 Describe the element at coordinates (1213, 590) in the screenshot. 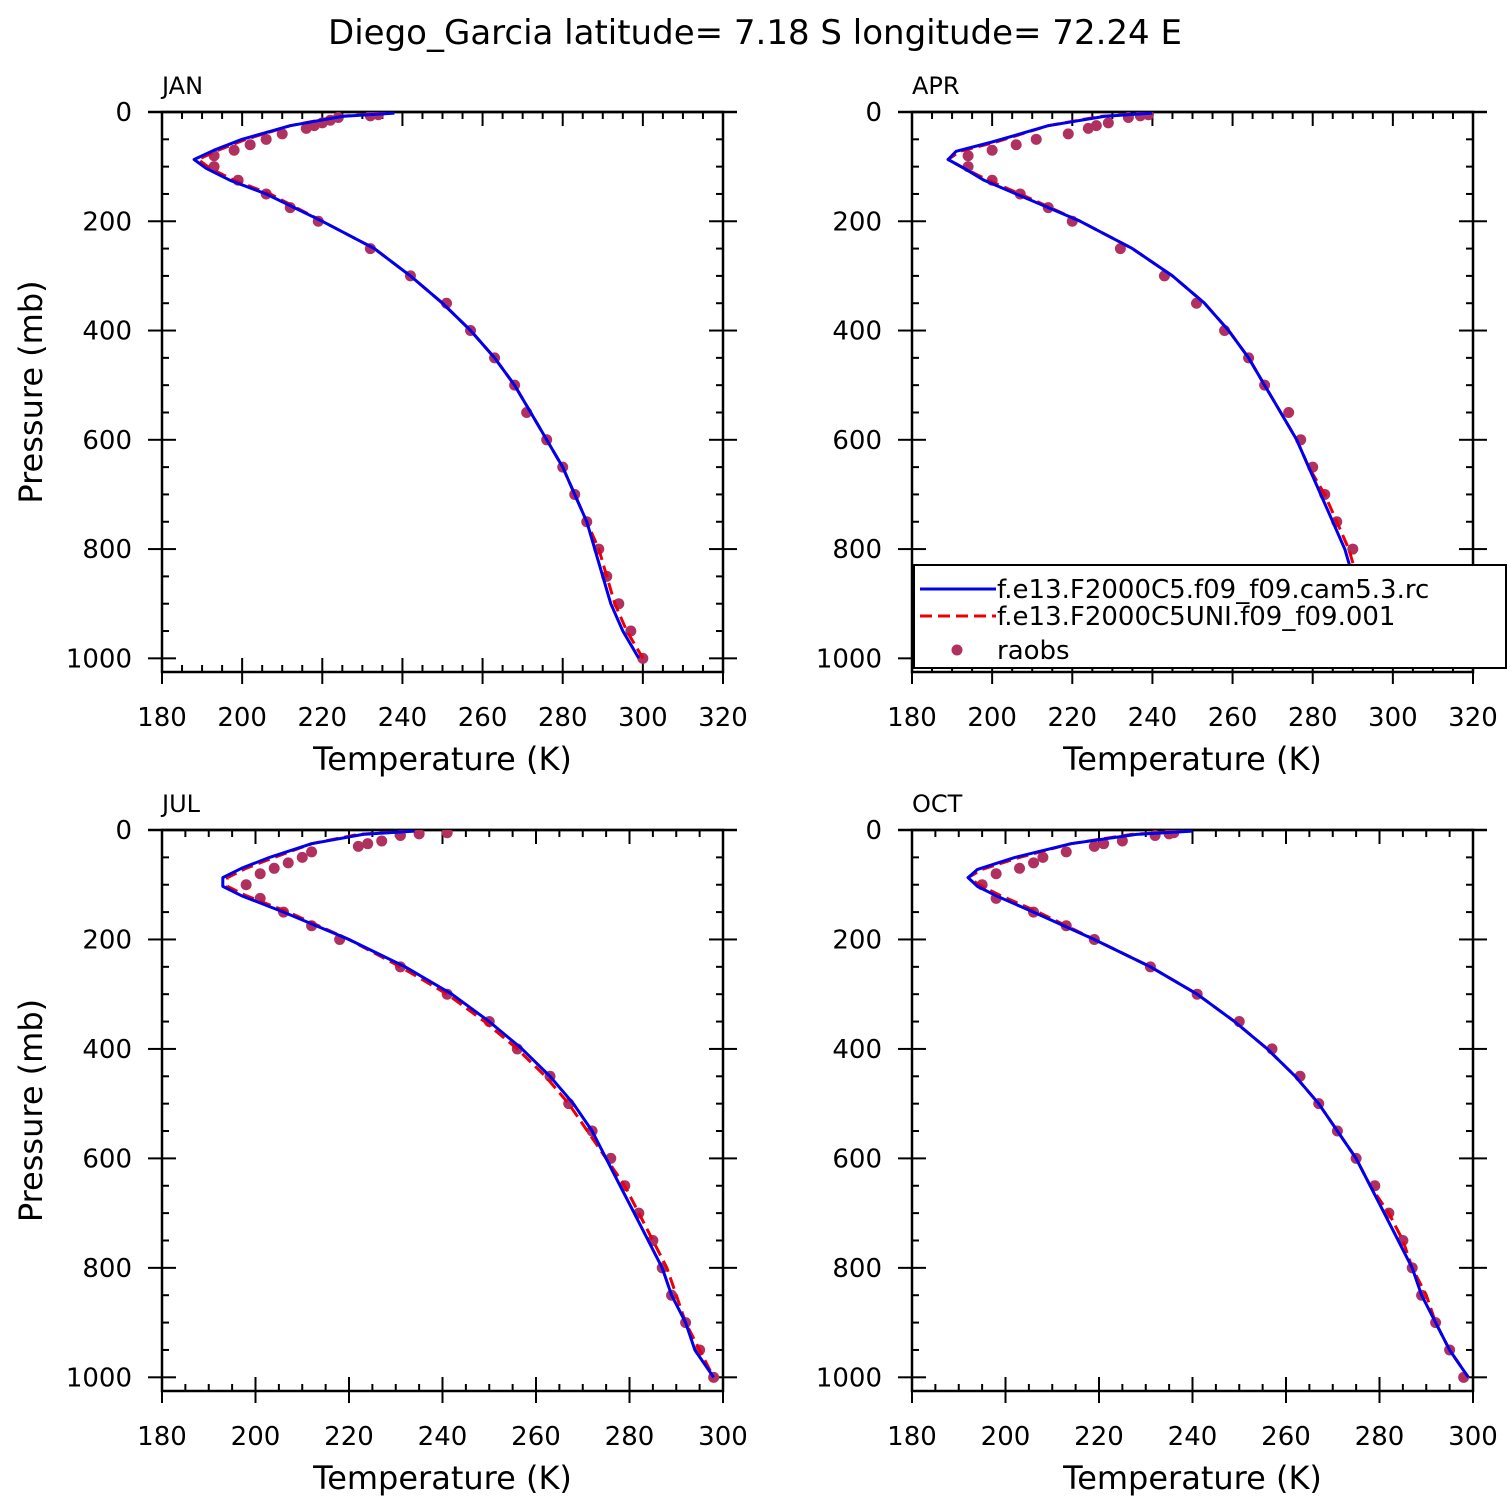

I see `legend-label: f.e13.F2000C5.f09_f09.cam5.3.rc` at that location.